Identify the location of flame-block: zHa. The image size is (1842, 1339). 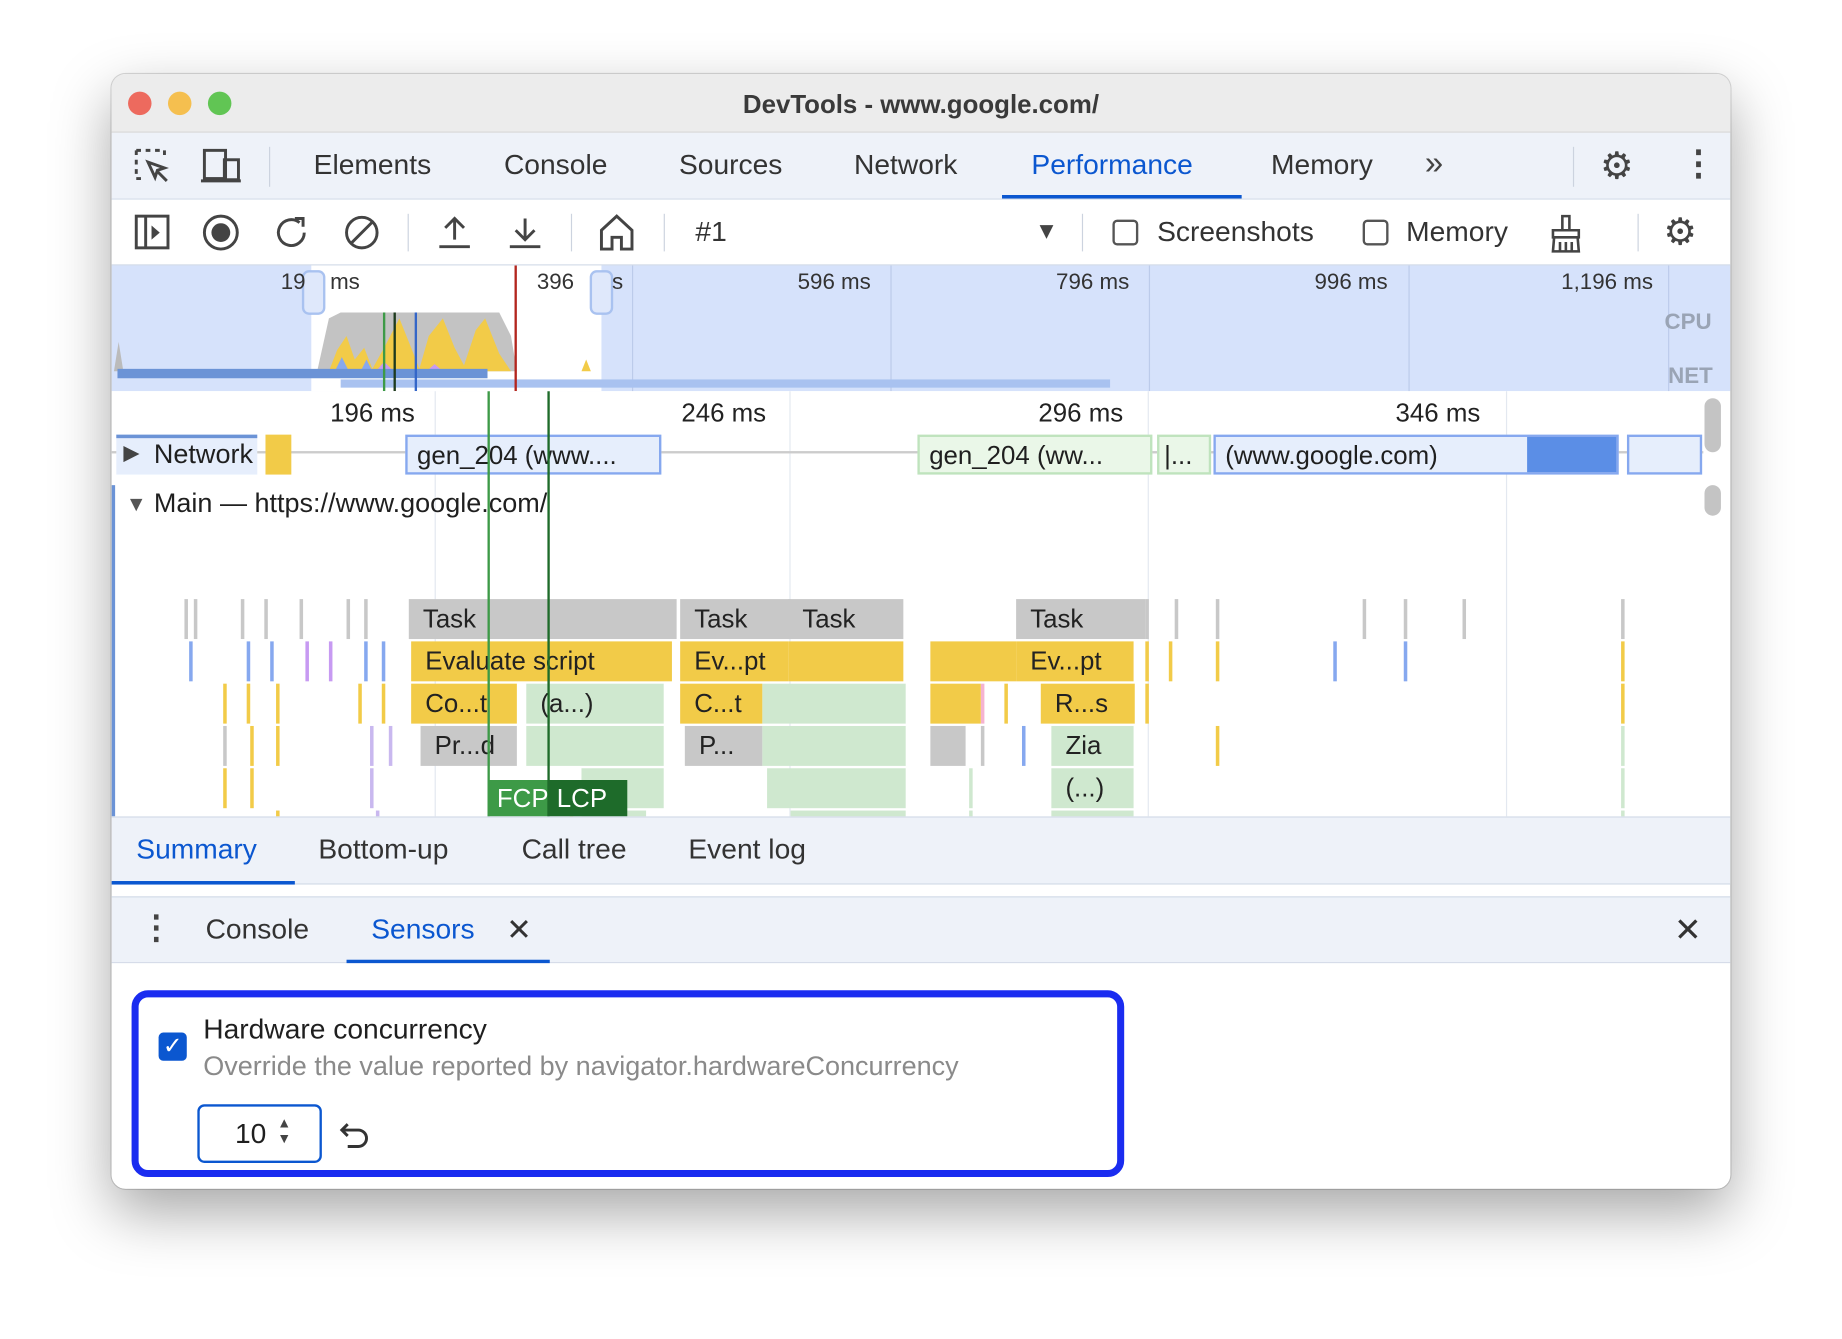
(1092, 813).